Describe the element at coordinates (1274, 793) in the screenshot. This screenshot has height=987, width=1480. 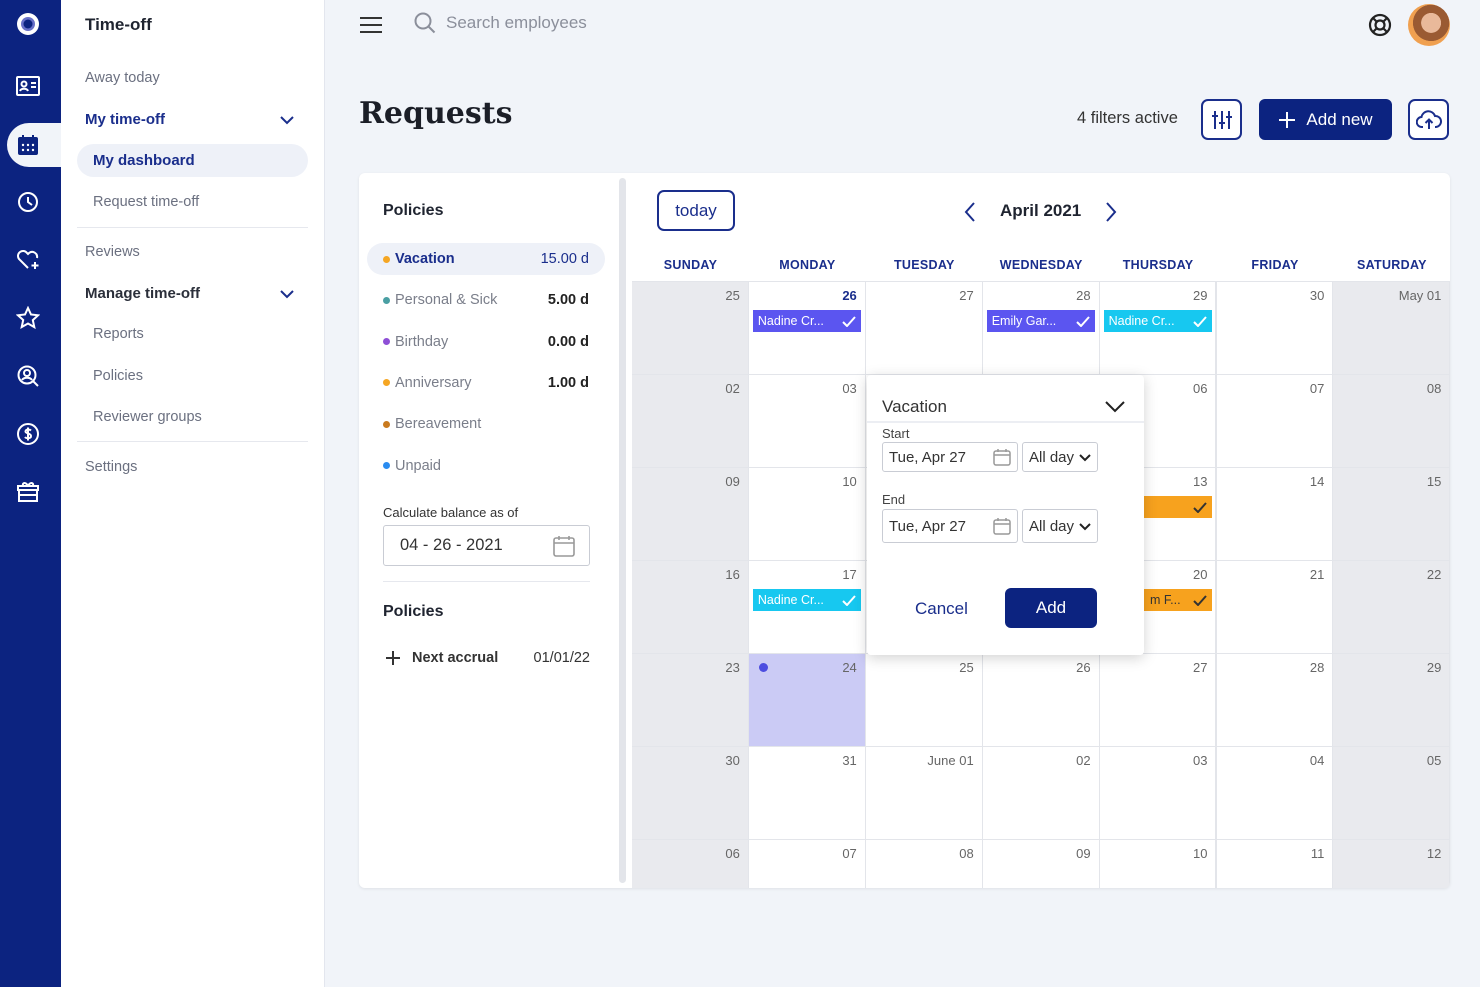
I see `calendar-day-cell: 04` at that location.